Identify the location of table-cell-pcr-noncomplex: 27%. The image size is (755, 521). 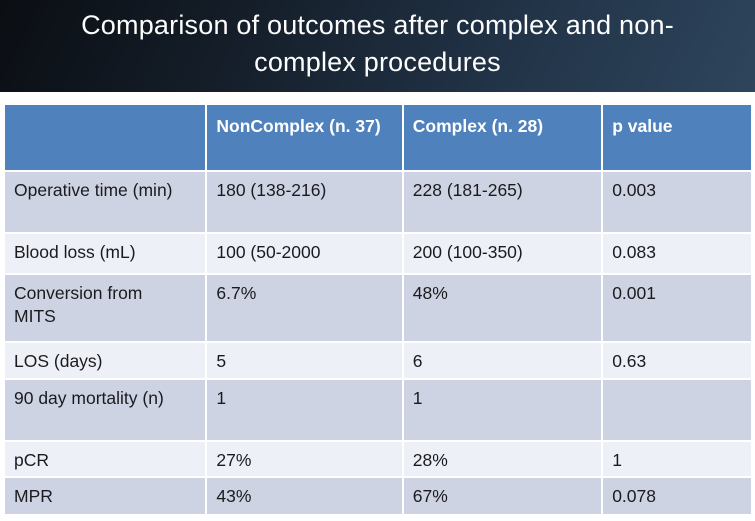
(304, 459).